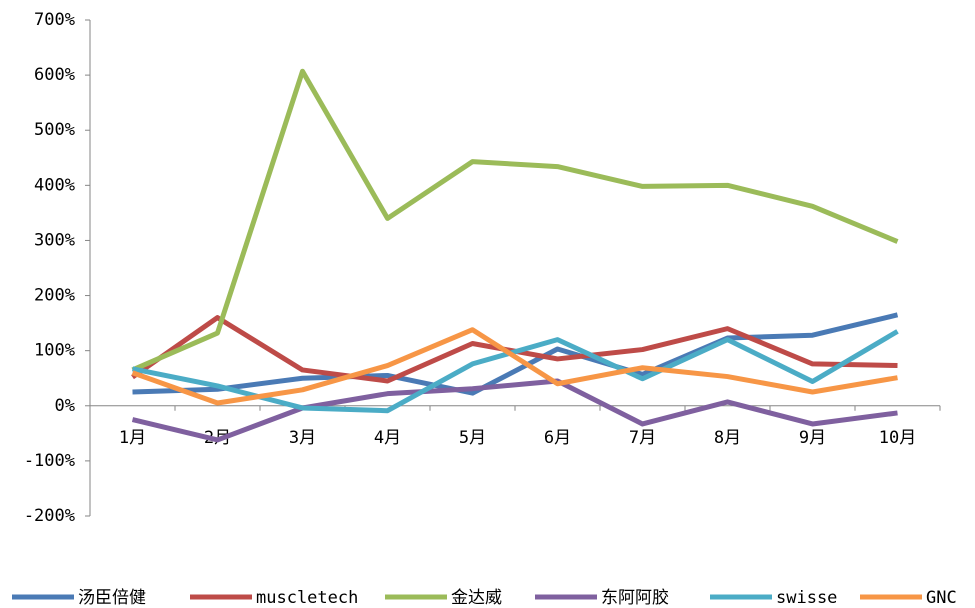 The image size is (975, 608). What do you see at coordinates (54, 240) in the screenshot?
I see `y-tick-label: 300%` at bounding box center [54, 240].